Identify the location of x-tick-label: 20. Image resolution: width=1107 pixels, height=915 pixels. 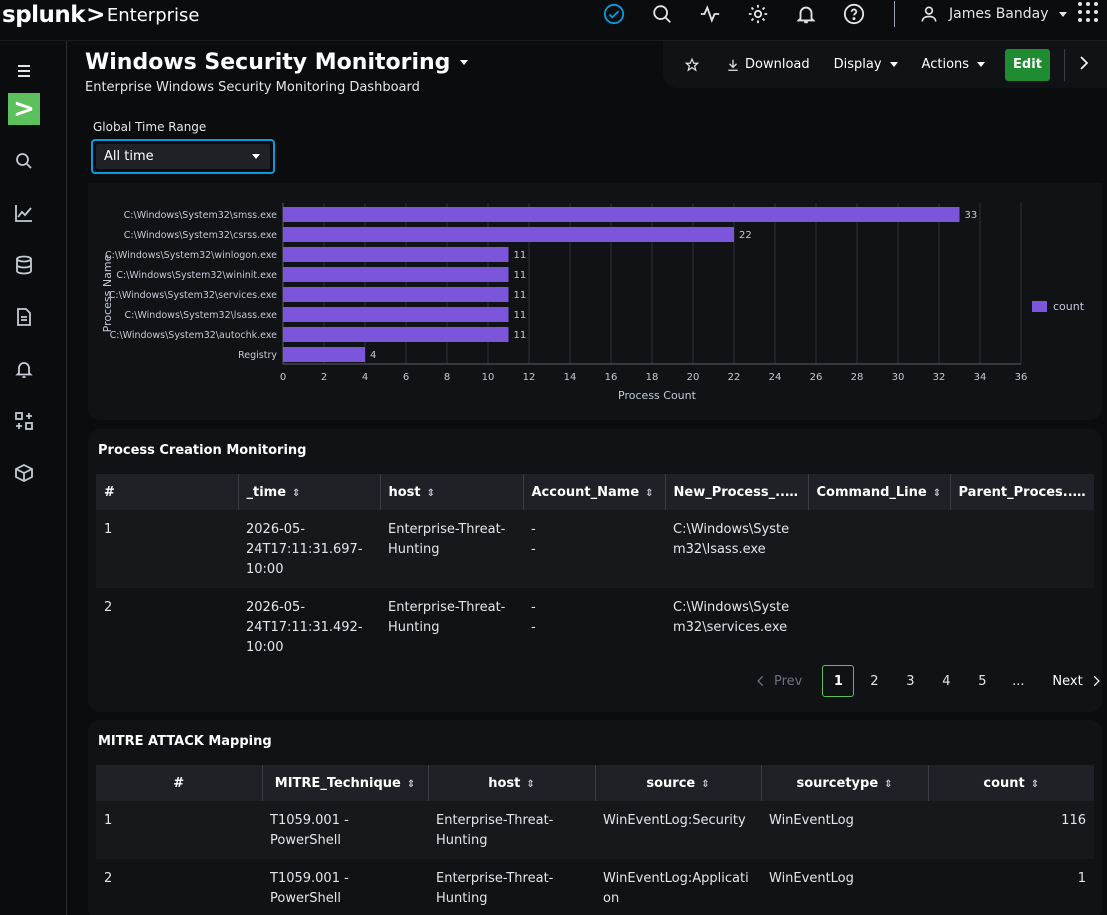
(693, 377).